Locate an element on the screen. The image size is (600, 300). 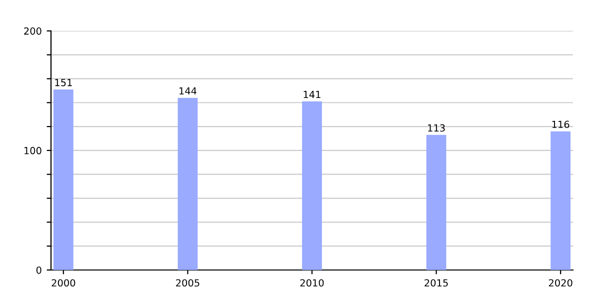
data-label: 113 is located at coordinates (436, 128).